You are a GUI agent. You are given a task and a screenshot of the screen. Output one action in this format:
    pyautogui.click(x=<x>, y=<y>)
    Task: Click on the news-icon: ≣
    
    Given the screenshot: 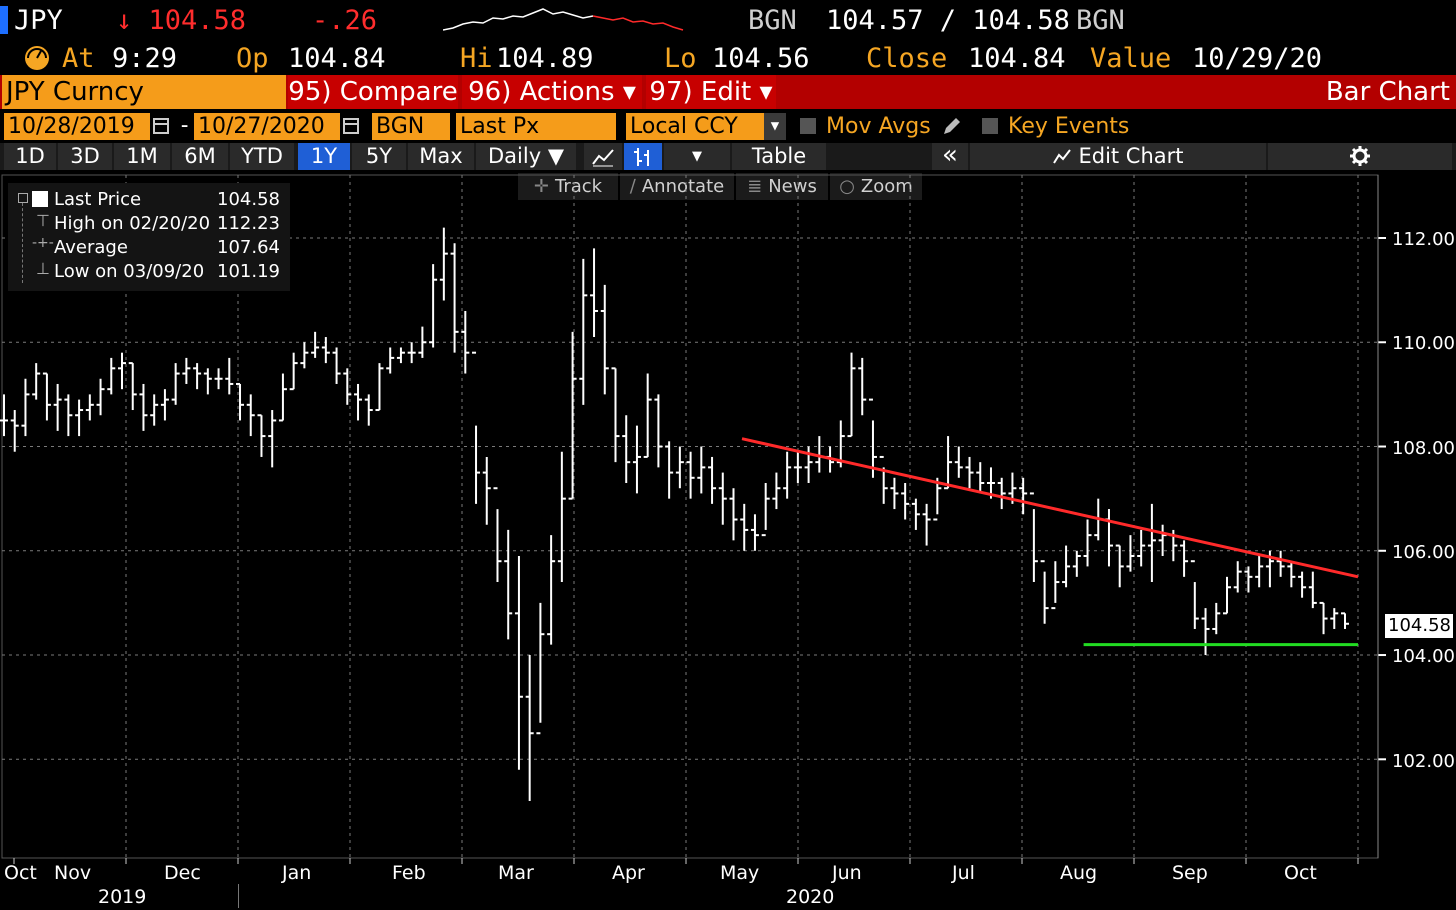 What is the action you would take?
    pyautogui.click(x=755, y=186)
    